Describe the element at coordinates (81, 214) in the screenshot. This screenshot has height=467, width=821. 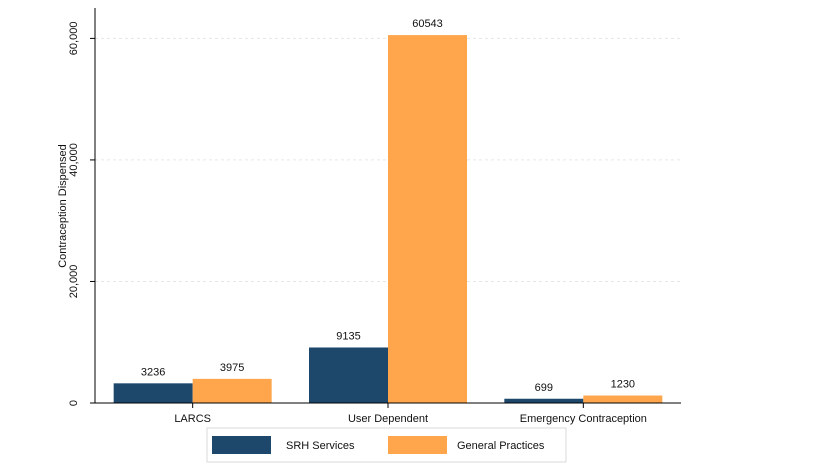
I see `y-ticks: 0 20,000 40,000 60,000` at that location.